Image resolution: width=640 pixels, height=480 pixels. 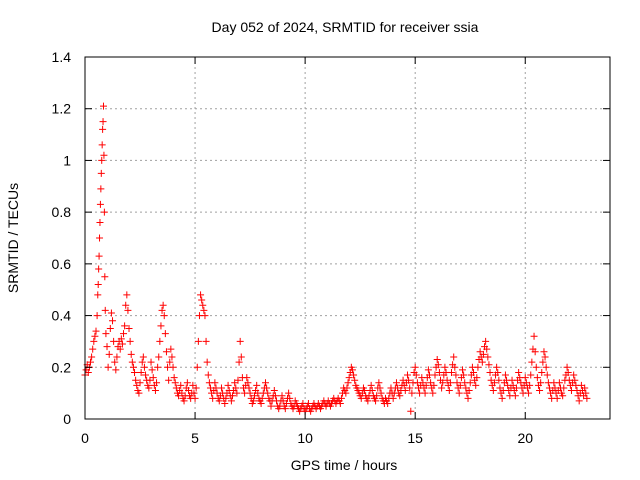 I want to click on y-axis-label: SRMTID / TECUs, so click(x=13, y=238).